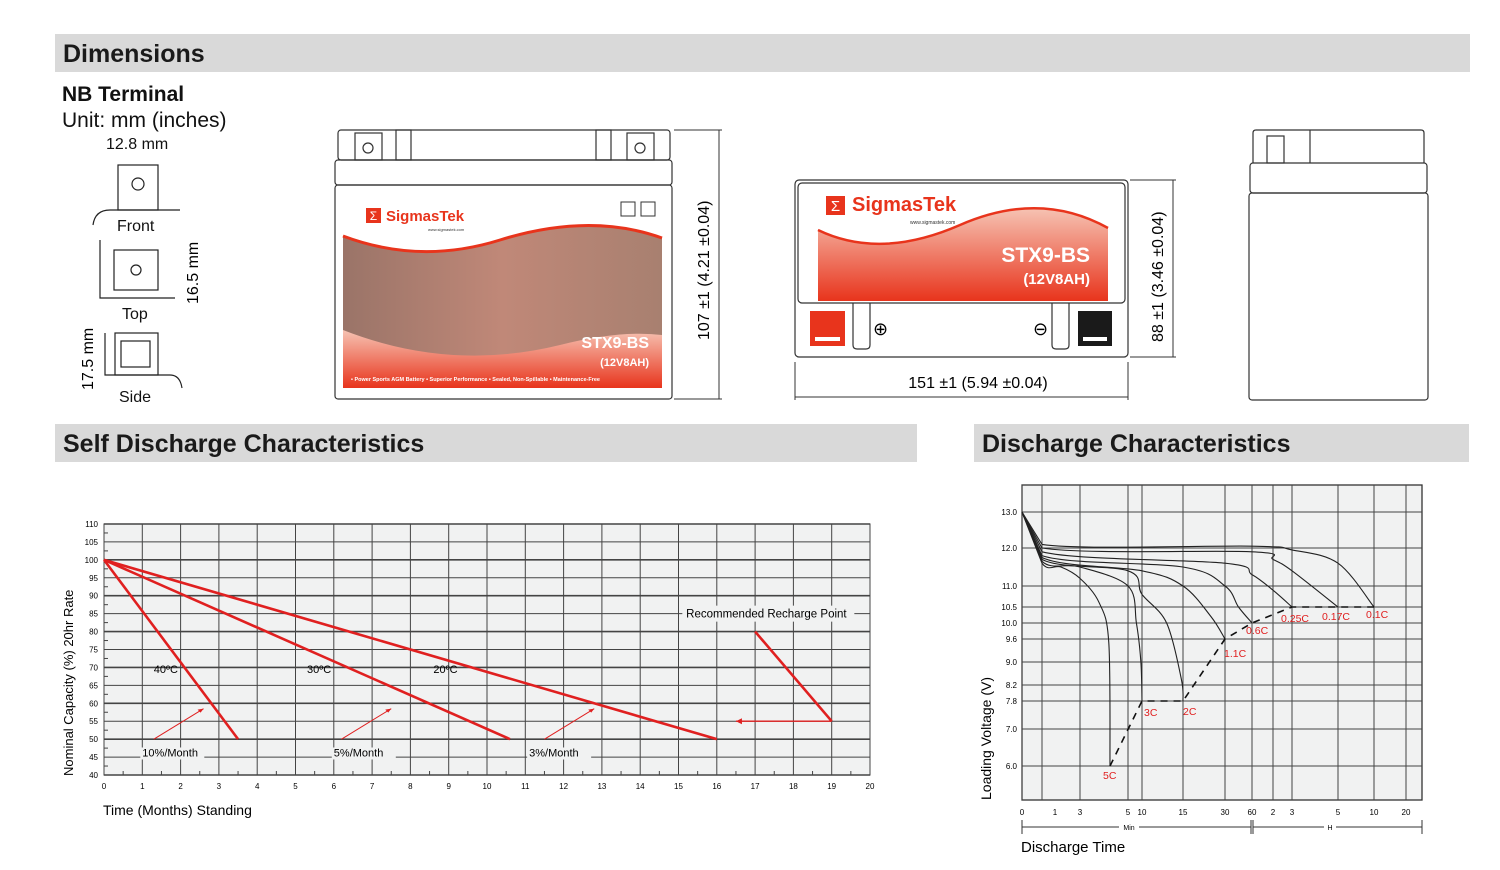  Describe the element at coordinates (334, 786) in the screenshot. I see `x-tick-label: 6` at that location.